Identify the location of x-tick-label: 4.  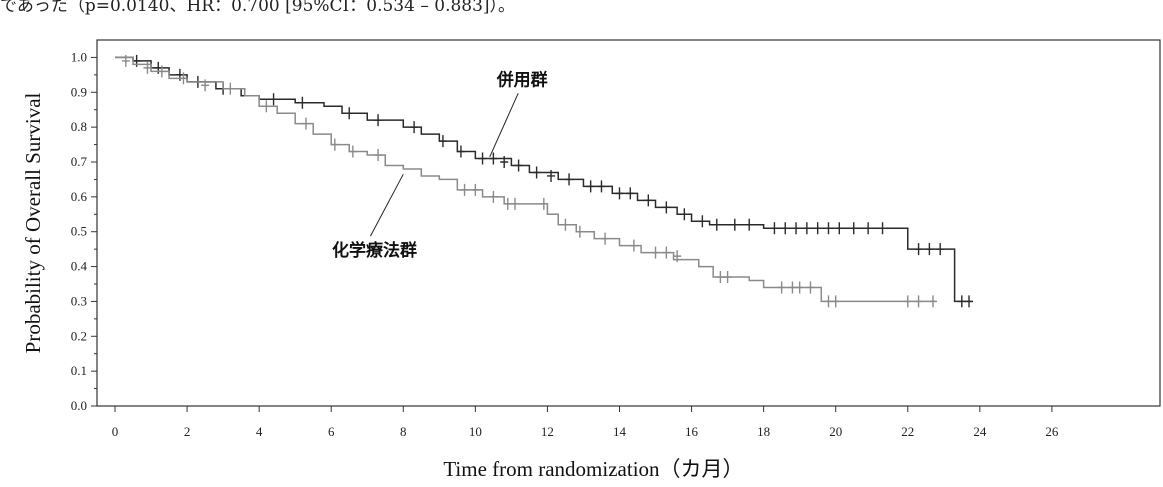
(259, 431).